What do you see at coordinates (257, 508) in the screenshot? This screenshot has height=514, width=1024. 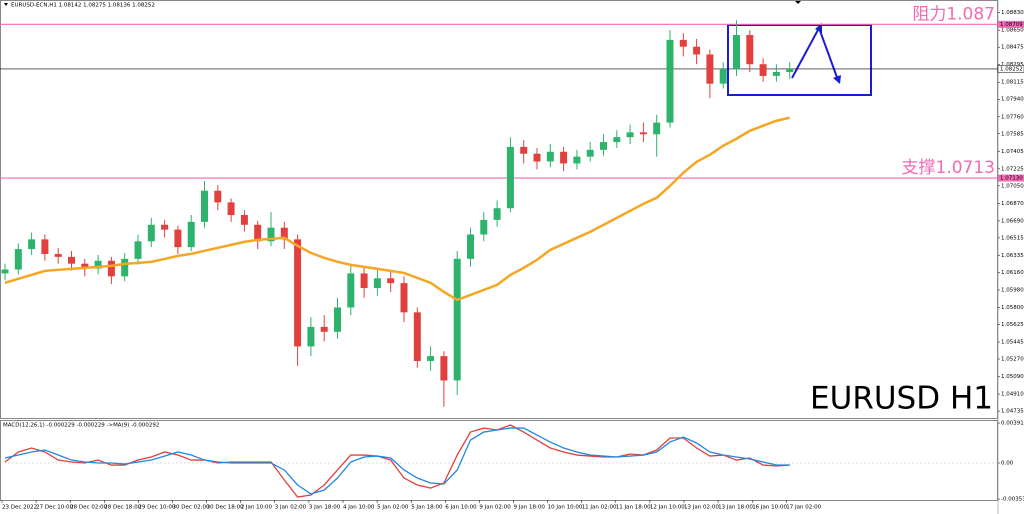 I see `x-tick-label: 2 Jan 10:00` at bounding box center [257, 508].